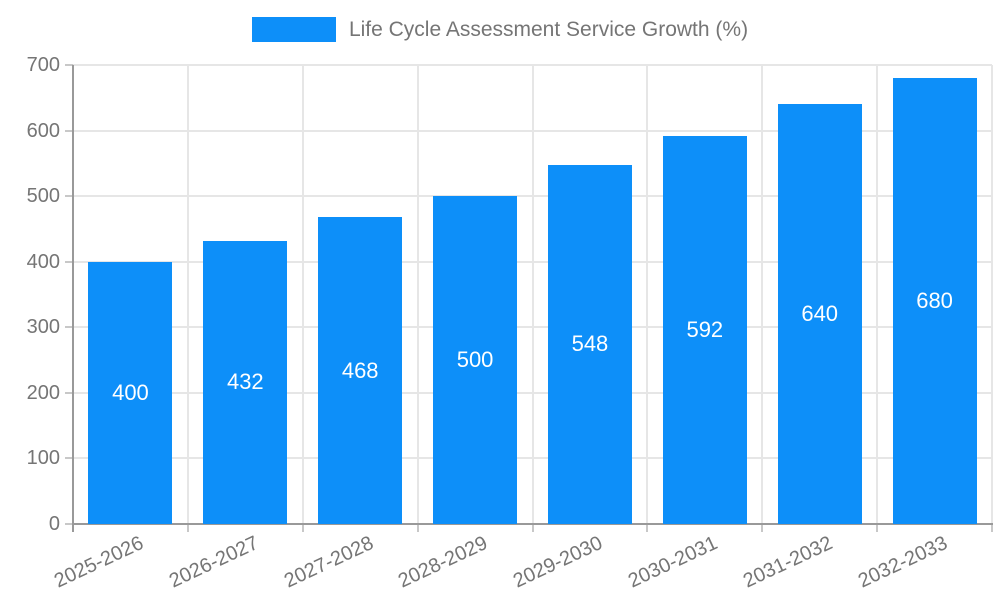  I want to click on bar-value-label: 500, so click(475, 360).